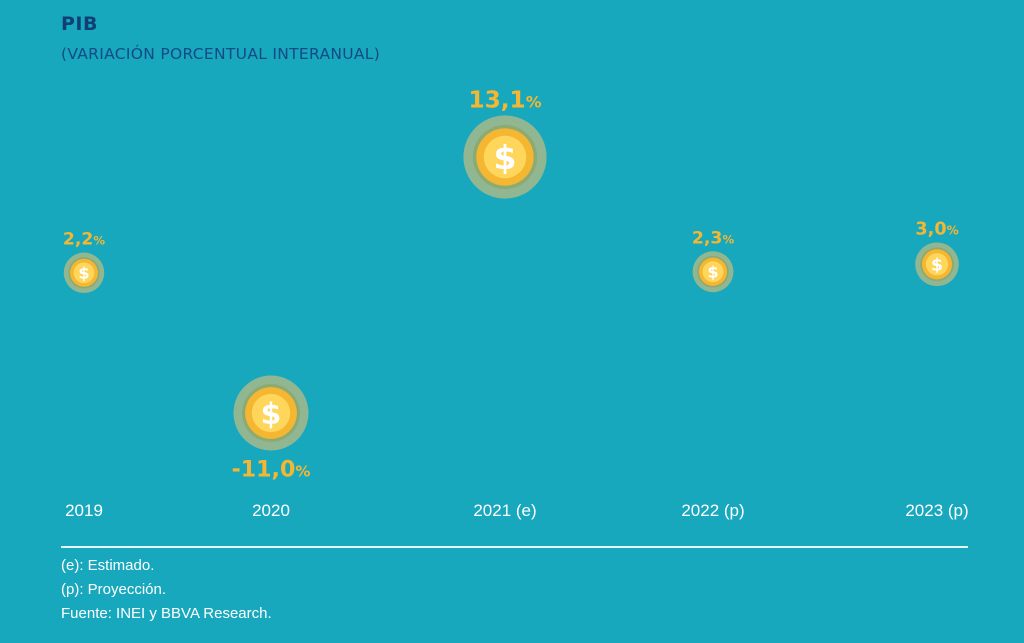 The height and width of the screenshot is (643, 1024). Describe the element at coordinates (514, 547) in the screenshot. I see `footer-divider` at that location.